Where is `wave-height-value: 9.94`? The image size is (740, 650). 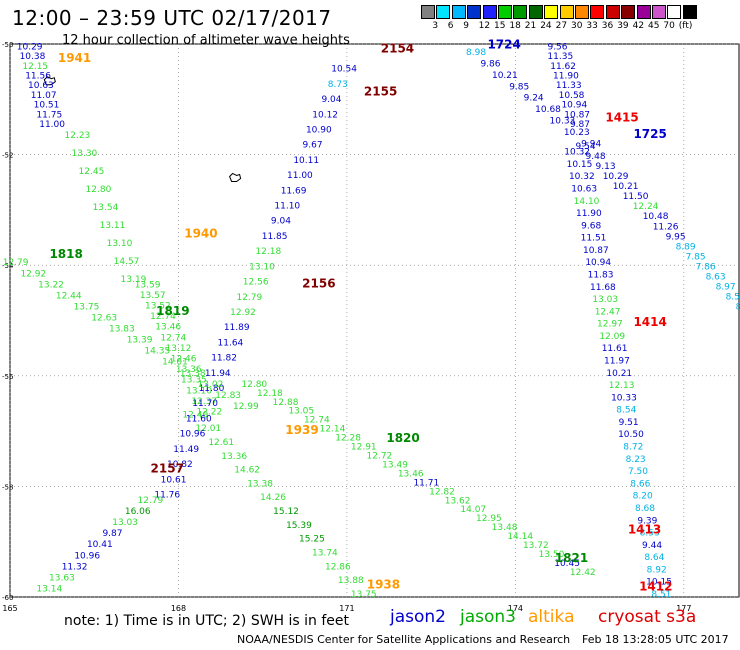
wave-height-value: 9.94 is located at coordinates (591, 144).